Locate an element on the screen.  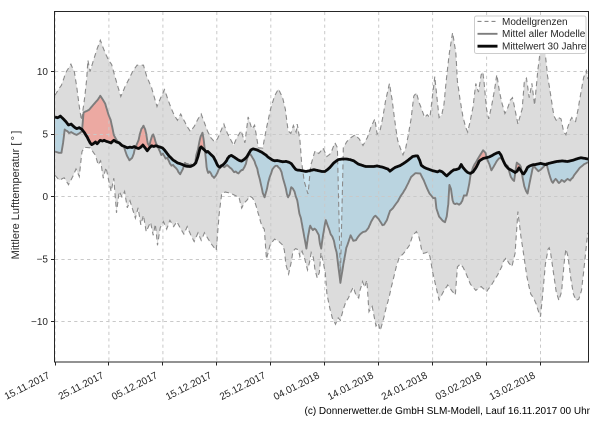
svg-text: −5 is located at coordinates (43, 260).